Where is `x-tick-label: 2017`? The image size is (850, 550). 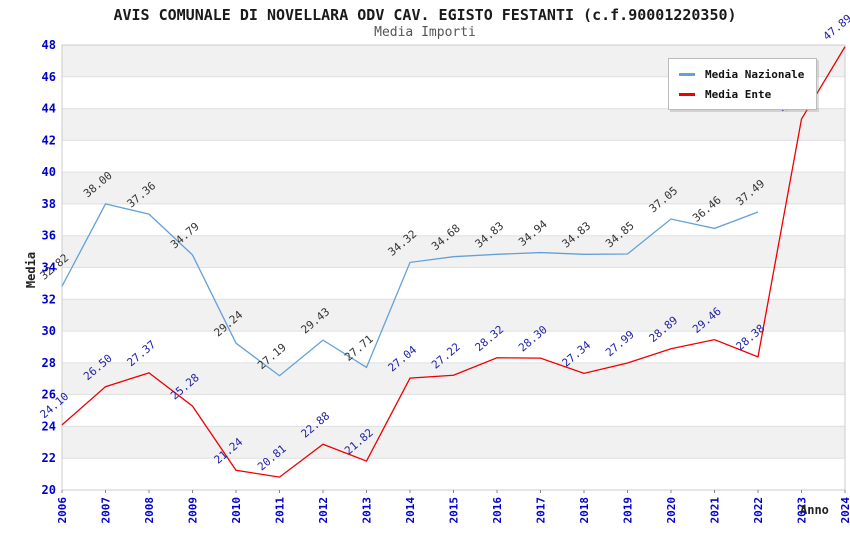
x-tick-label: 2017 is located at coordinates (541, 510).